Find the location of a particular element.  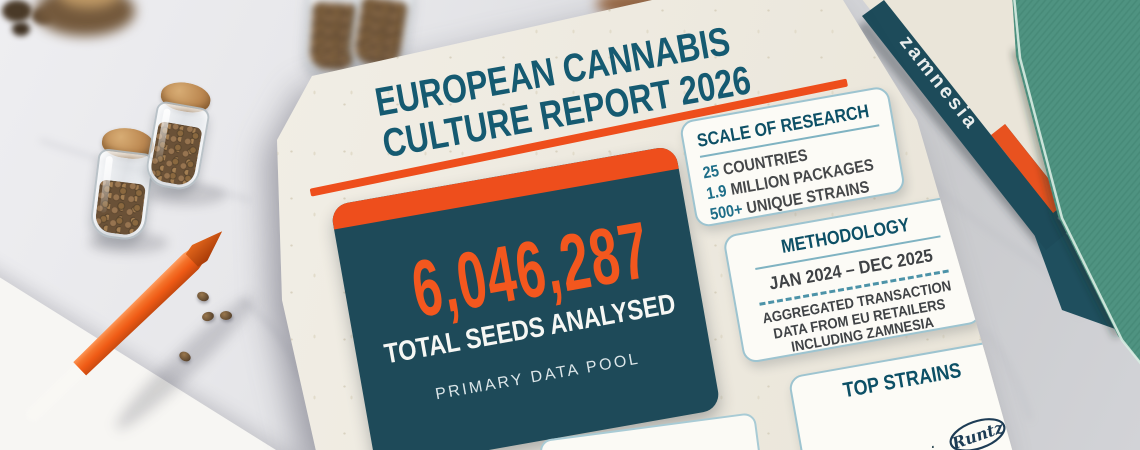

strains-row: A GORILLA GLUE is located at coordinates (910, 418).